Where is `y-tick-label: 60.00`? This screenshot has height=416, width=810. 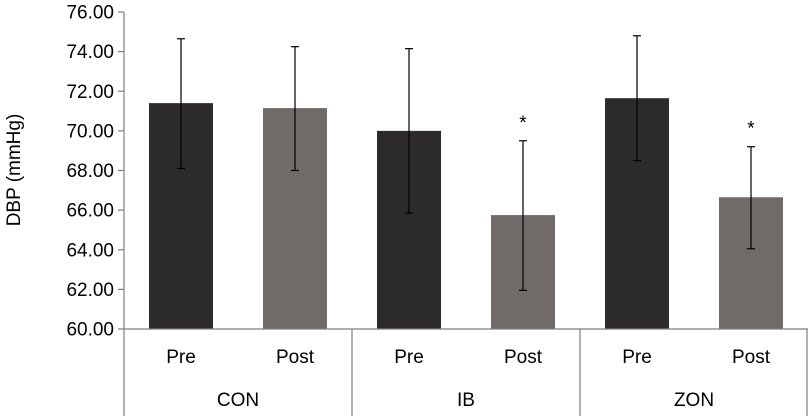 y-tick-label: 60.00 is located at coordinates (90, 330).